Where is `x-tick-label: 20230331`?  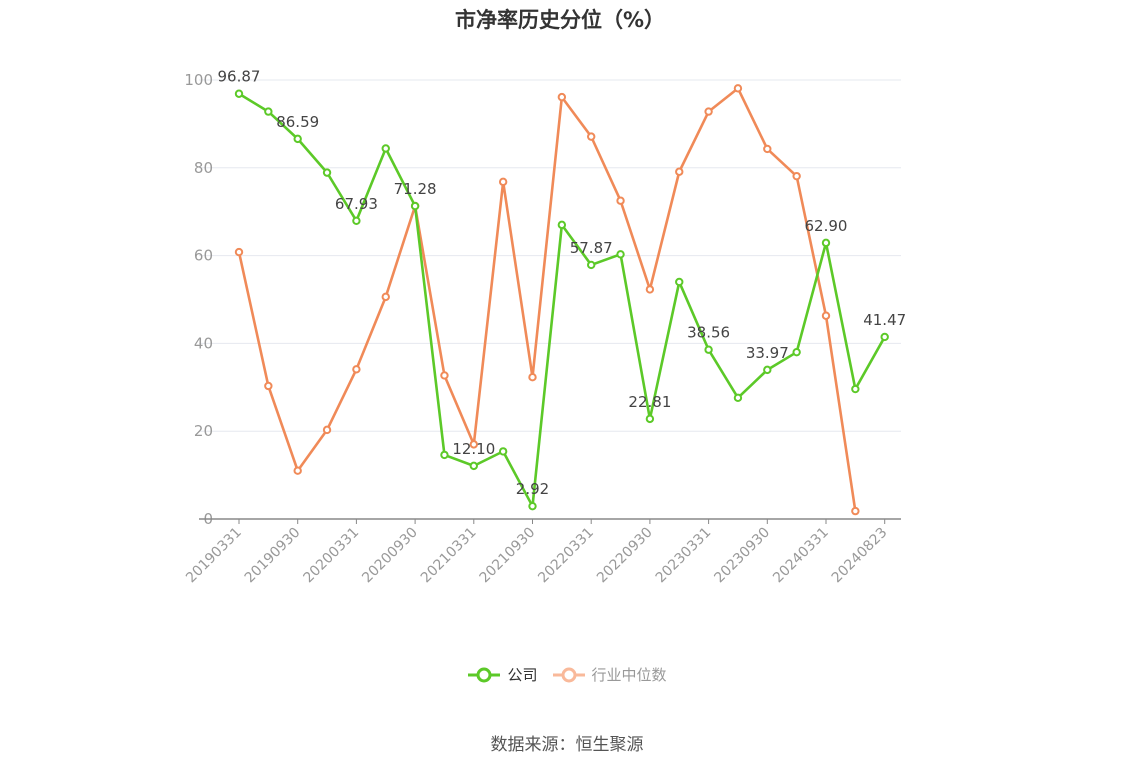
x-tick-label: 20230331 is located at coordinates (684, 556).